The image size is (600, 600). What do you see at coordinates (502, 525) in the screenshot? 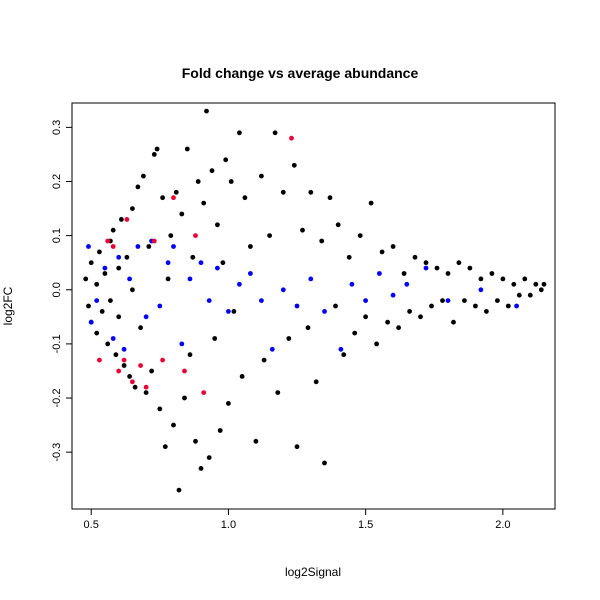
I see `x-tick-label: 2.0` at bounding box center [502, 525].